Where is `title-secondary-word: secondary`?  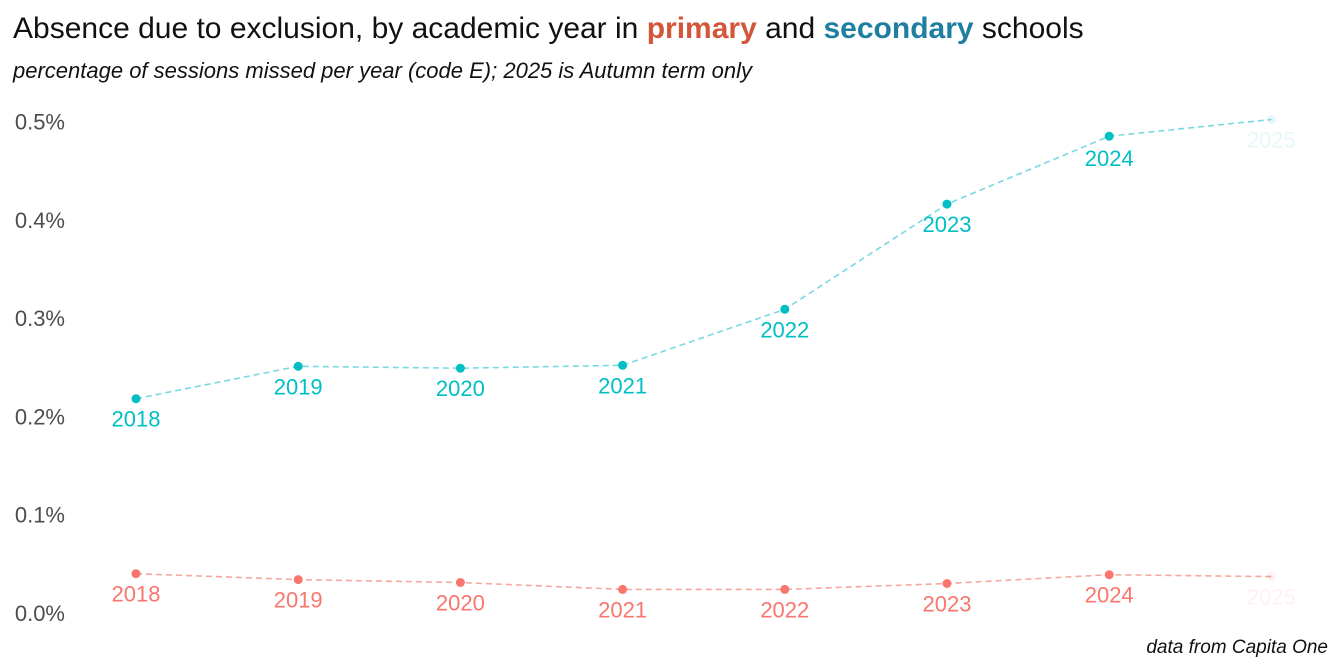 title-secondary-word: secondary is located at coordinates (899, 28).